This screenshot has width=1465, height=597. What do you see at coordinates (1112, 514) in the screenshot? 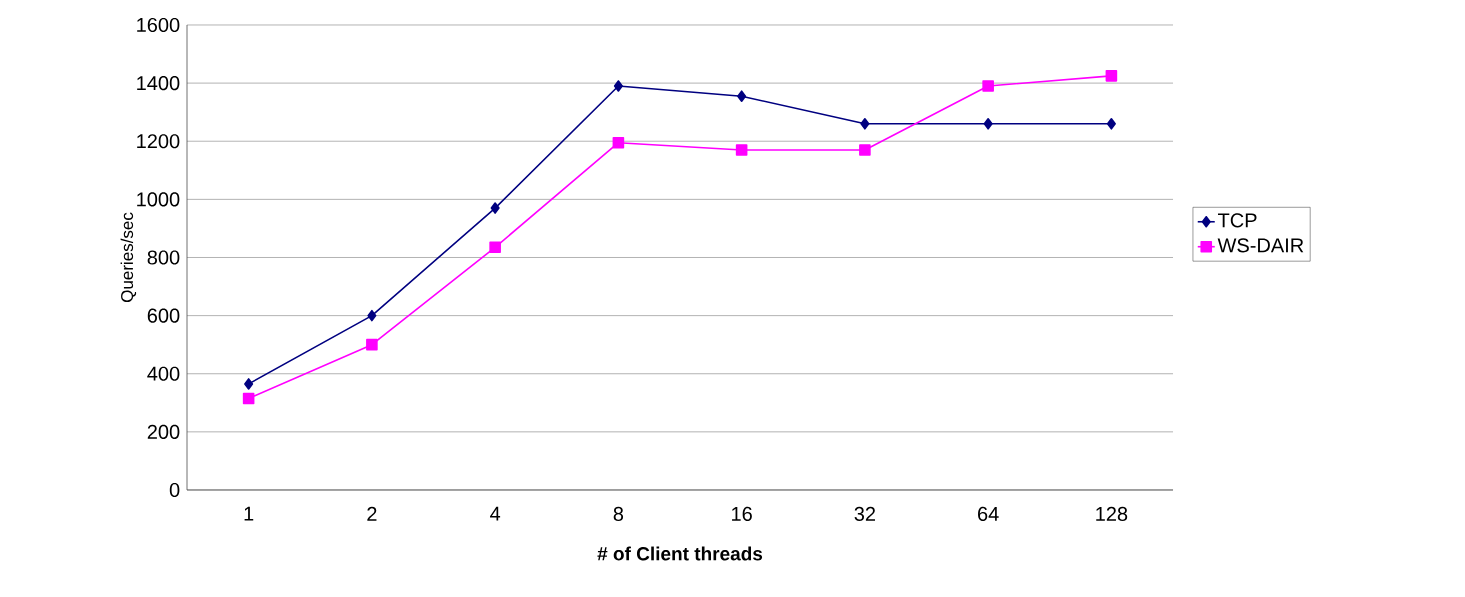
I see `x-tick-label: 128` at bounding box center [1112, 514].